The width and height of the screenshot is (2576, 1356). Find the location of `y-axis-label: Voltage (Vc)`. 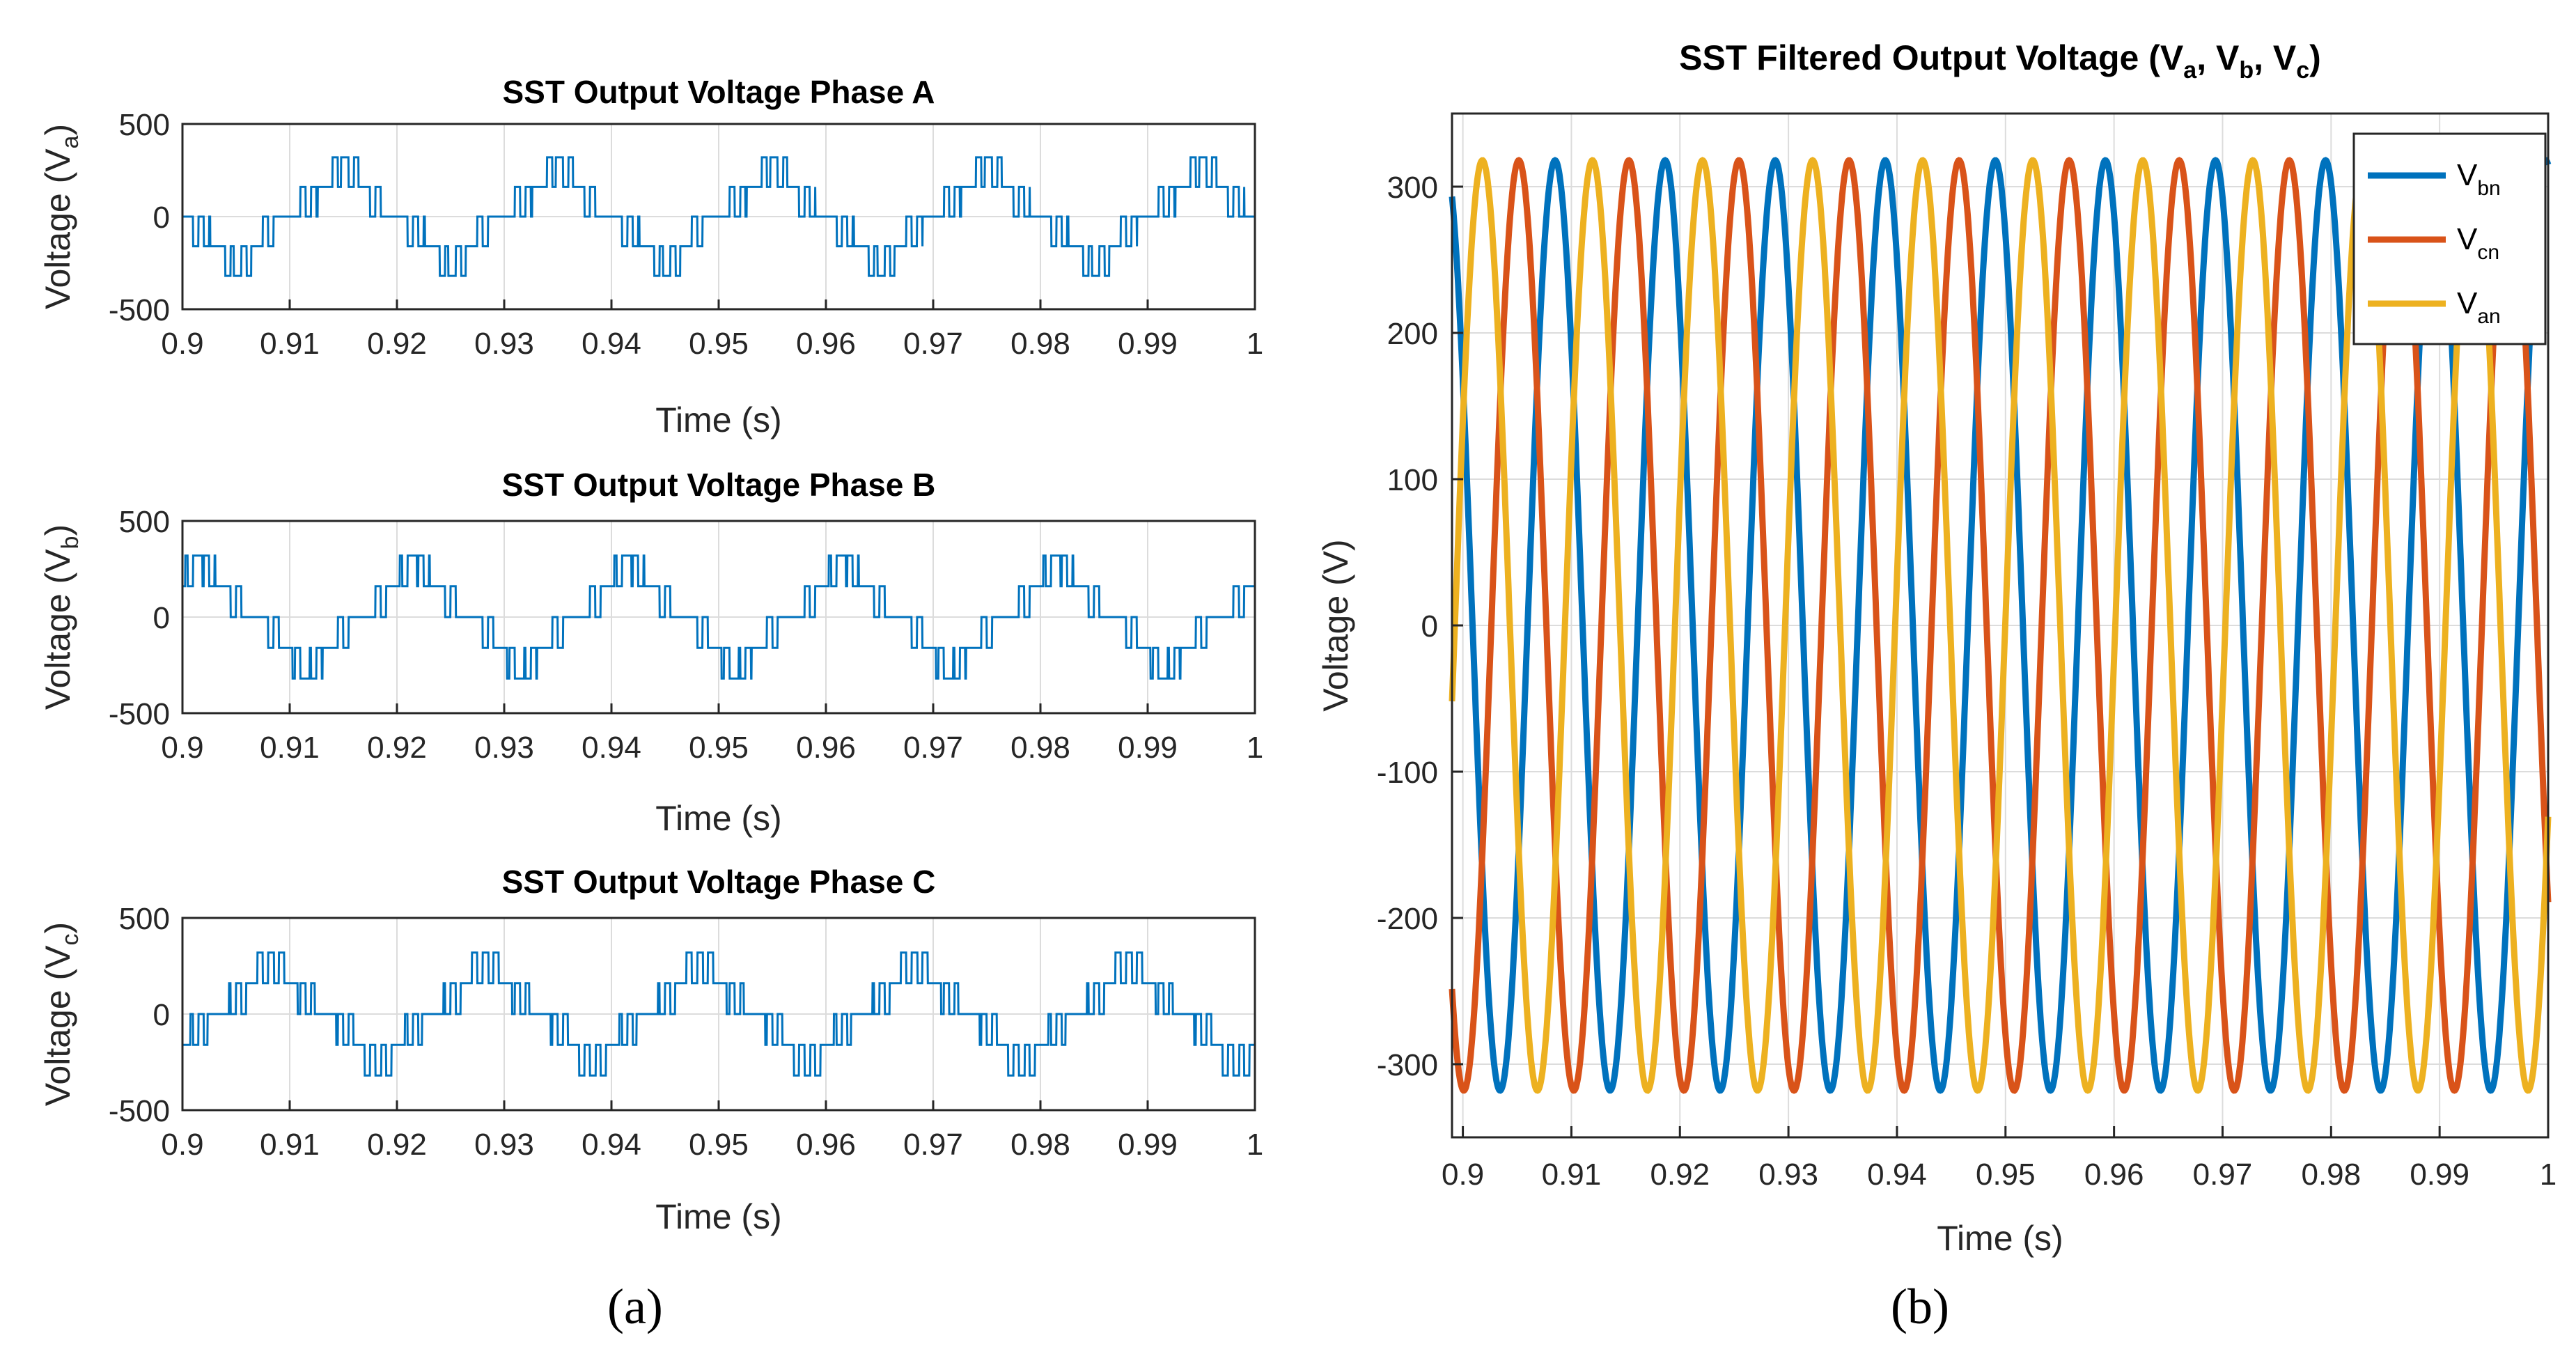

y-axis-label: Voltage (Vc) is located at coordinates (61, 1014).